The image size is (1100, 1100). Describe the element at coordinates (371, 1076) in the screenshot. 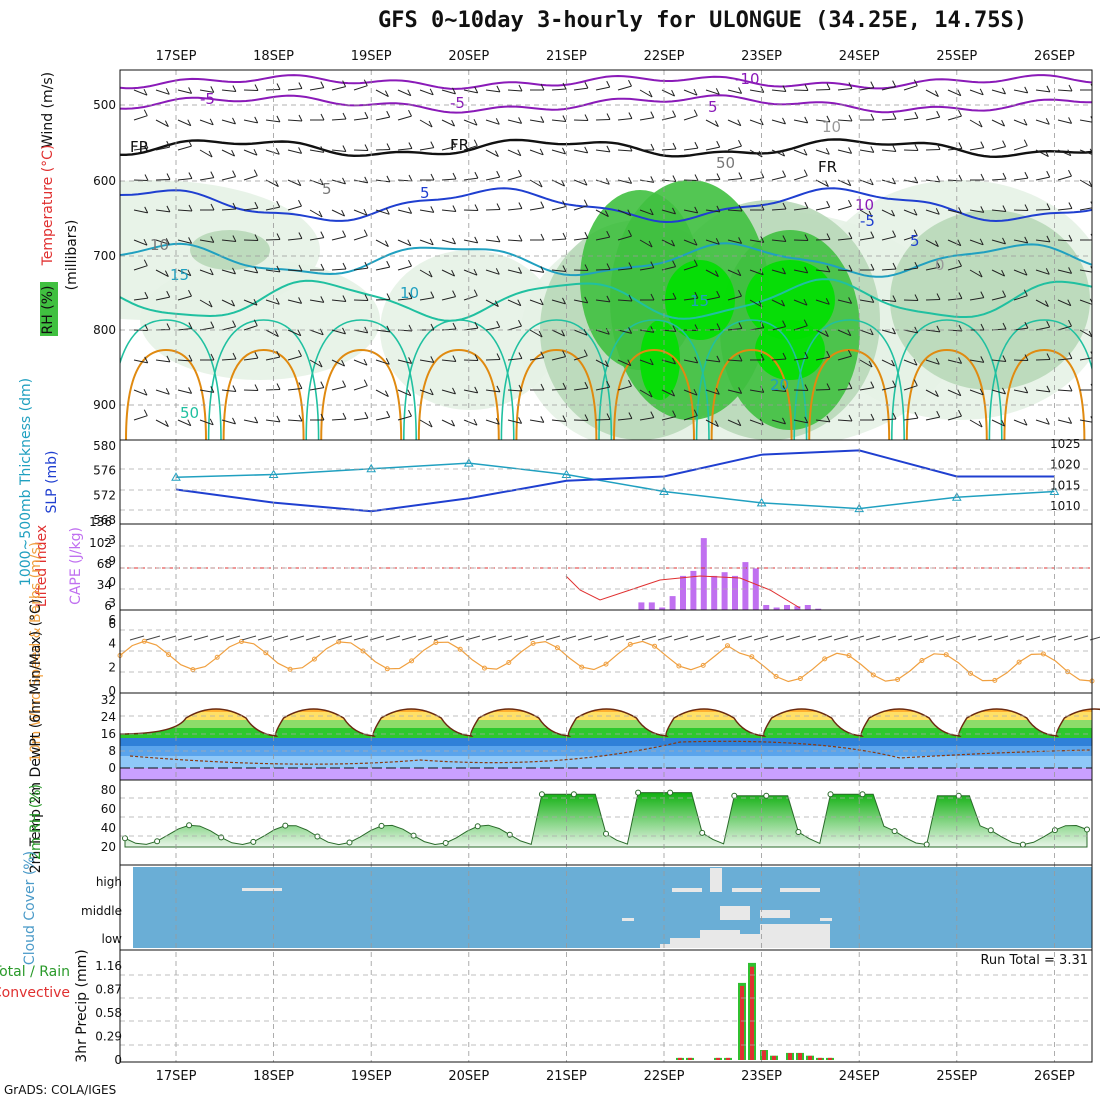

I see `date-label-bottom: 19SEP` at that location.